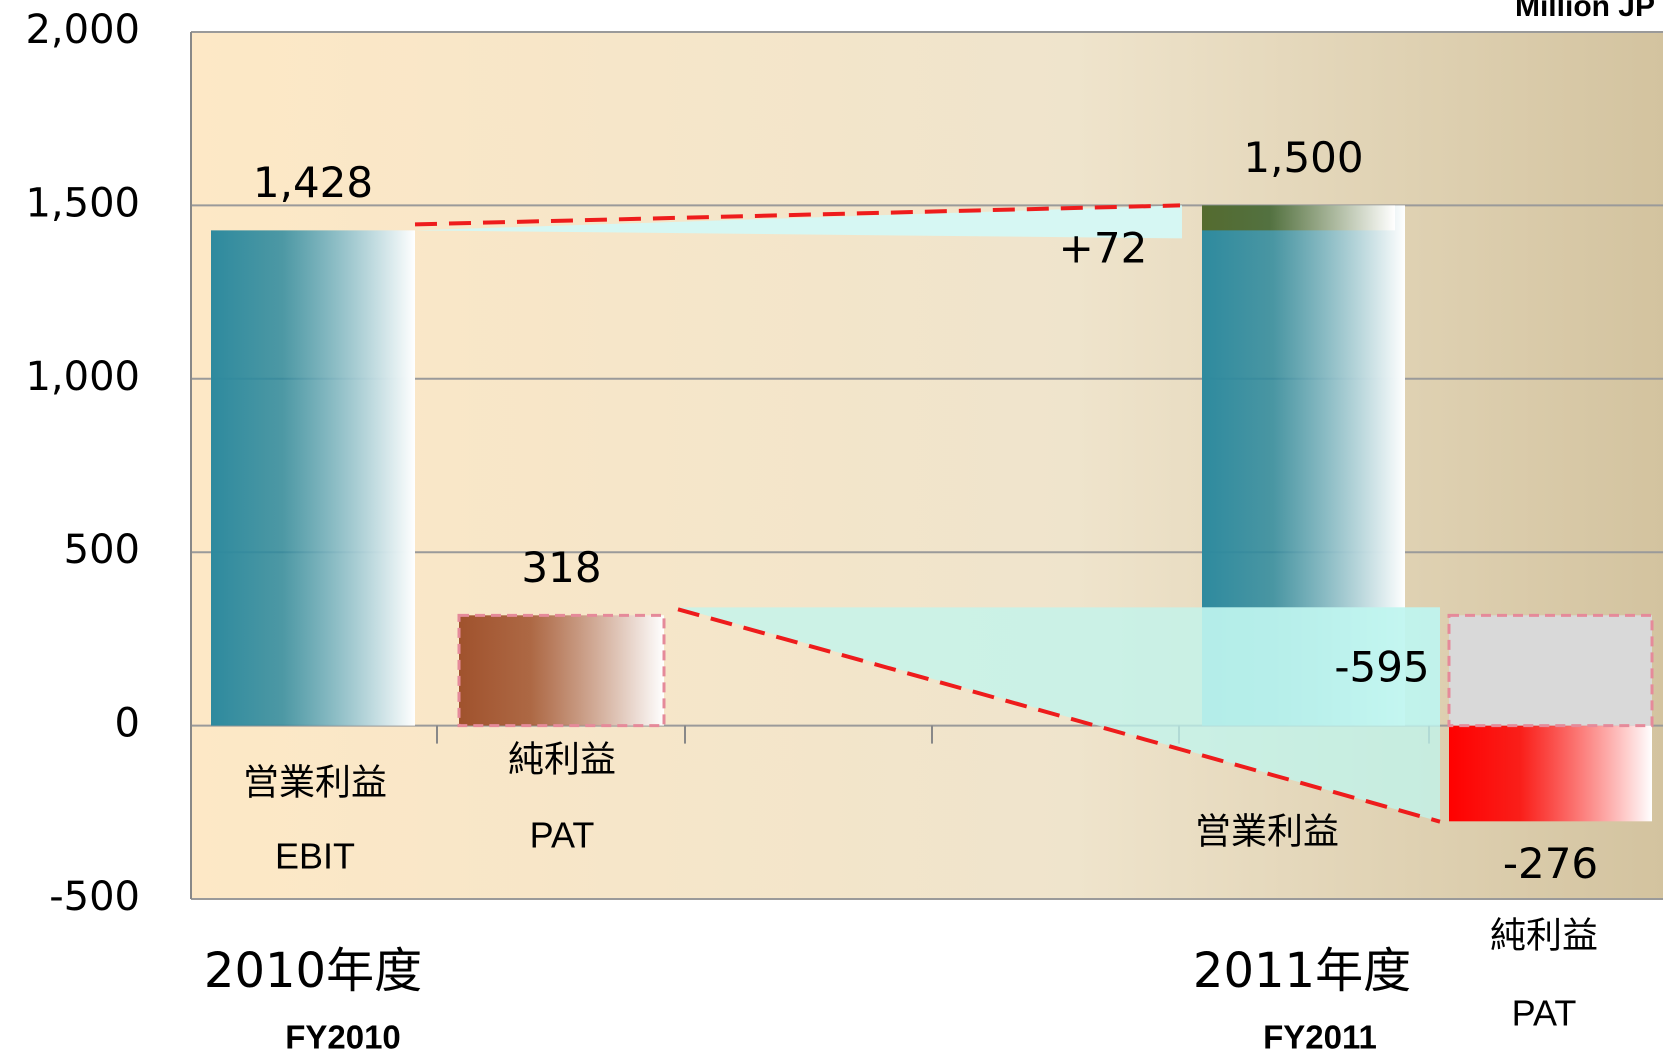 This screenshot has height=1057, width=1663. Describe the element at coordinates (1550, 670) in the screenshot. I see `ghost-box` at that location.